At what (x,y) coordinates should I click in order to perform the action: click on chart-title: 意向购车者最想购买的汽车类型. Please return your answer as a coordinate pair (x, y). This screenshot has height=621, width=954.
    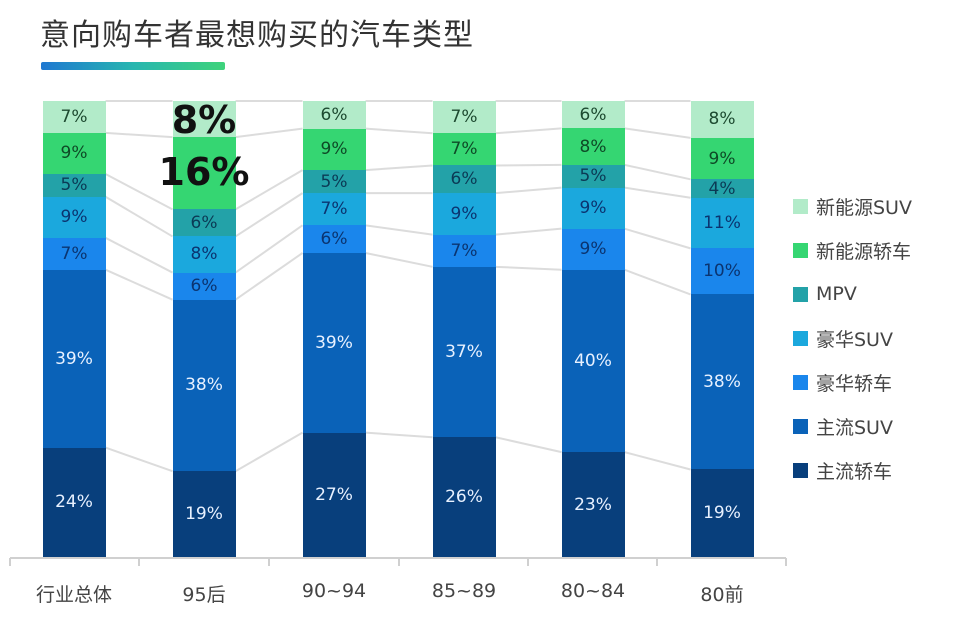
    Looking at the image, I should click on (257, 35).